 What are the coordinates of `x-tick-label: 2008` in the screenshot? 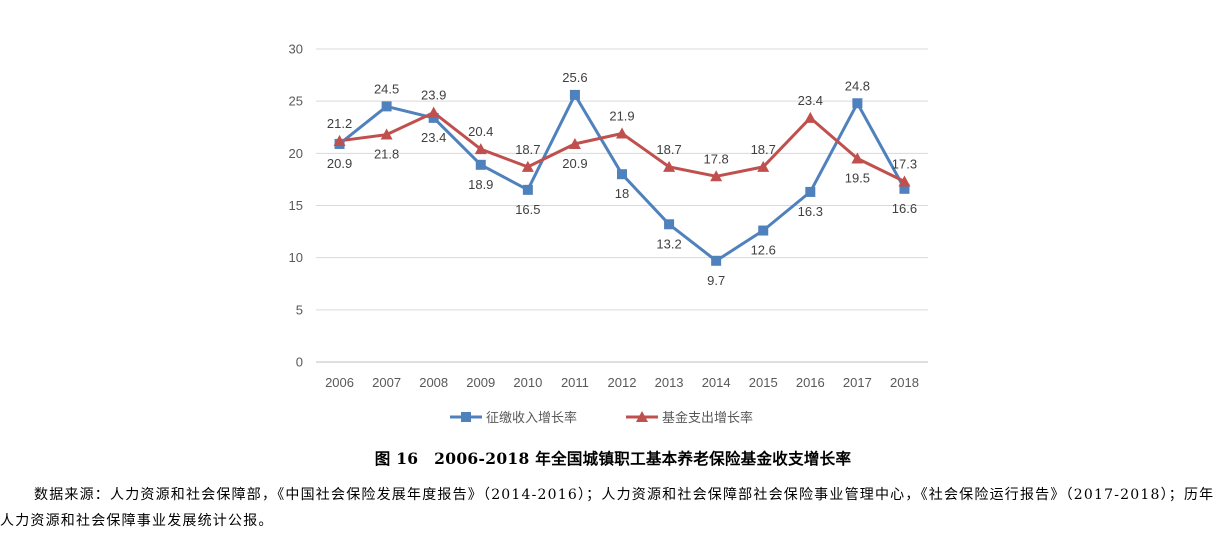 It's located at (433, 382).